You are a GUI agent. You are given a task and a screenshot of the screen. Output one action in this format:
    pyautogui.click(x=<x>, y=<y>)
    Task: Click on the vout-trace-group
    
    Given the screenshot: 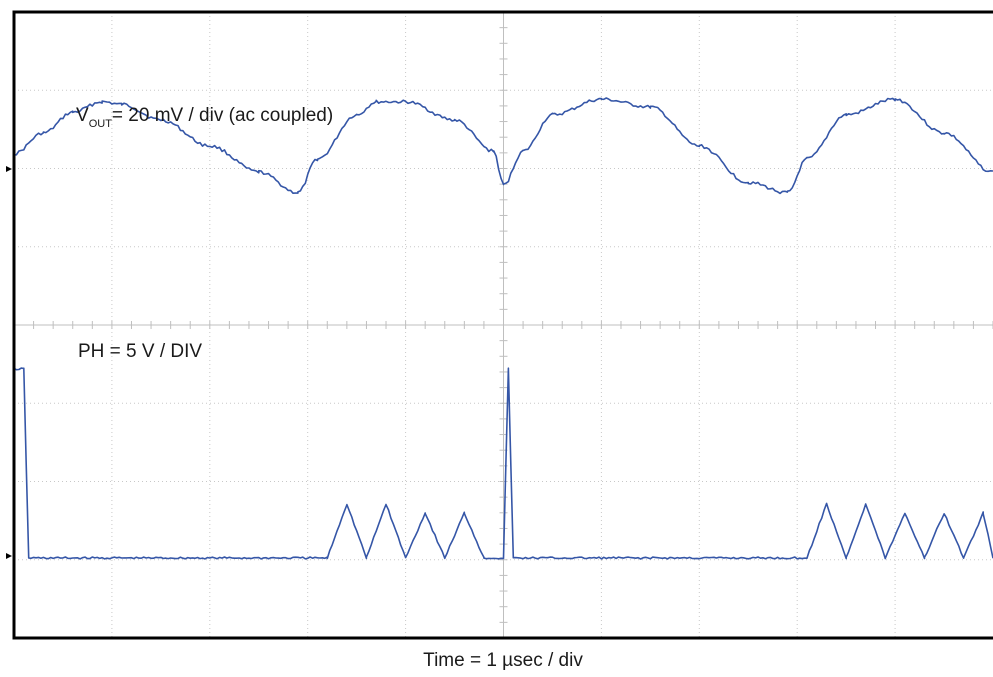 What is the action you would take?
    pyautogui.click(x=503, y=146)
    